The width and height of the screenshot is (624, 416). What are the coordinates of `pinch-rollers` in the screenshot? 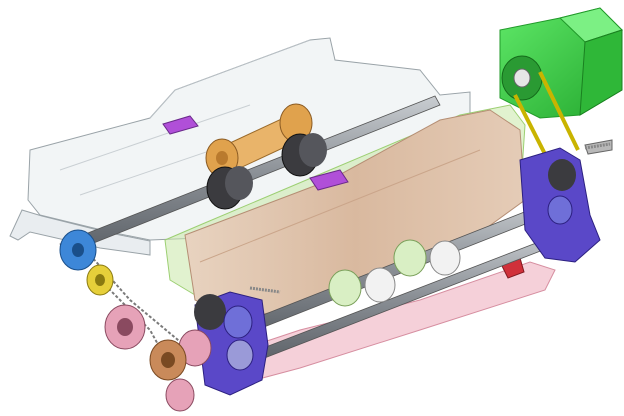 It's located at (394, 273).